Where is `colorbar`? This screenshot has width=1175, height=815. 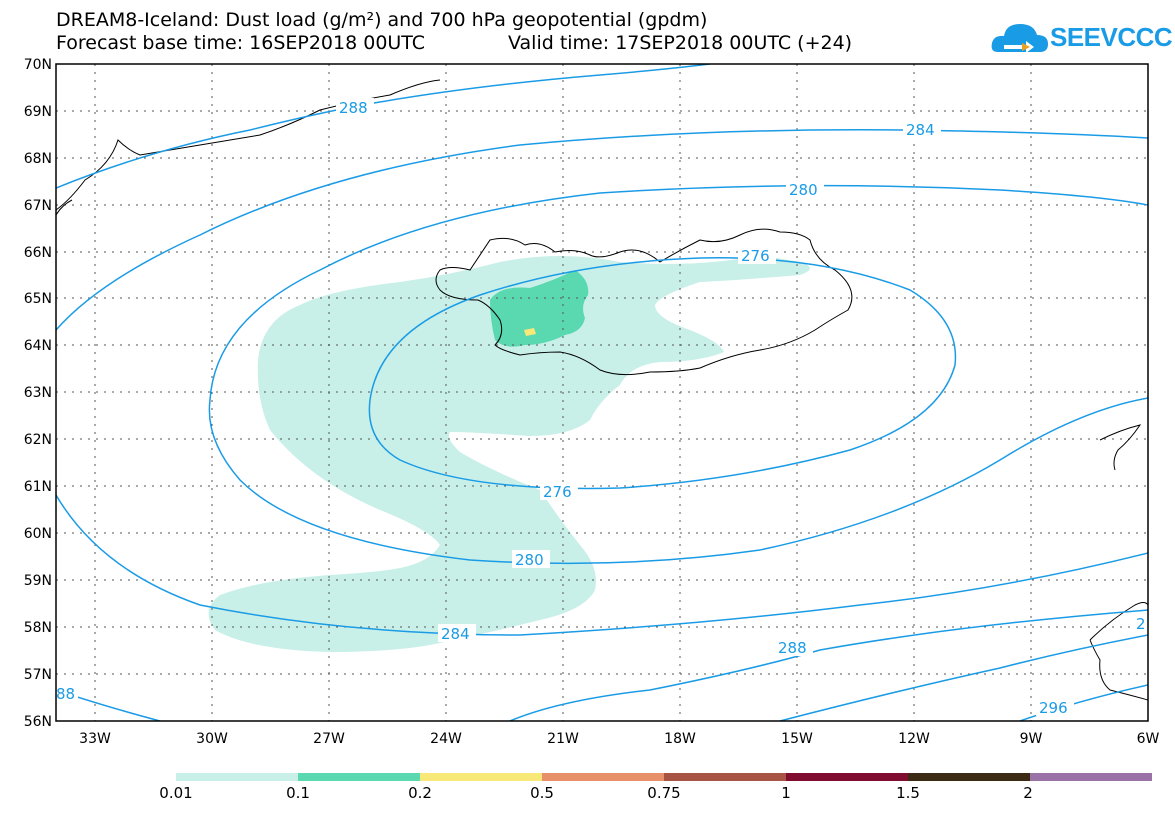 colorbar is located at coordinates (664, 777).